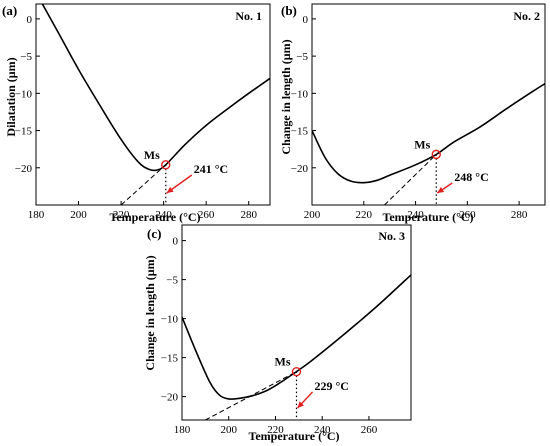  What do you see at coordinates (30, 20) in the screenshot?
I see `y-tick-label-a: 0` at bounding box center [30, 20].